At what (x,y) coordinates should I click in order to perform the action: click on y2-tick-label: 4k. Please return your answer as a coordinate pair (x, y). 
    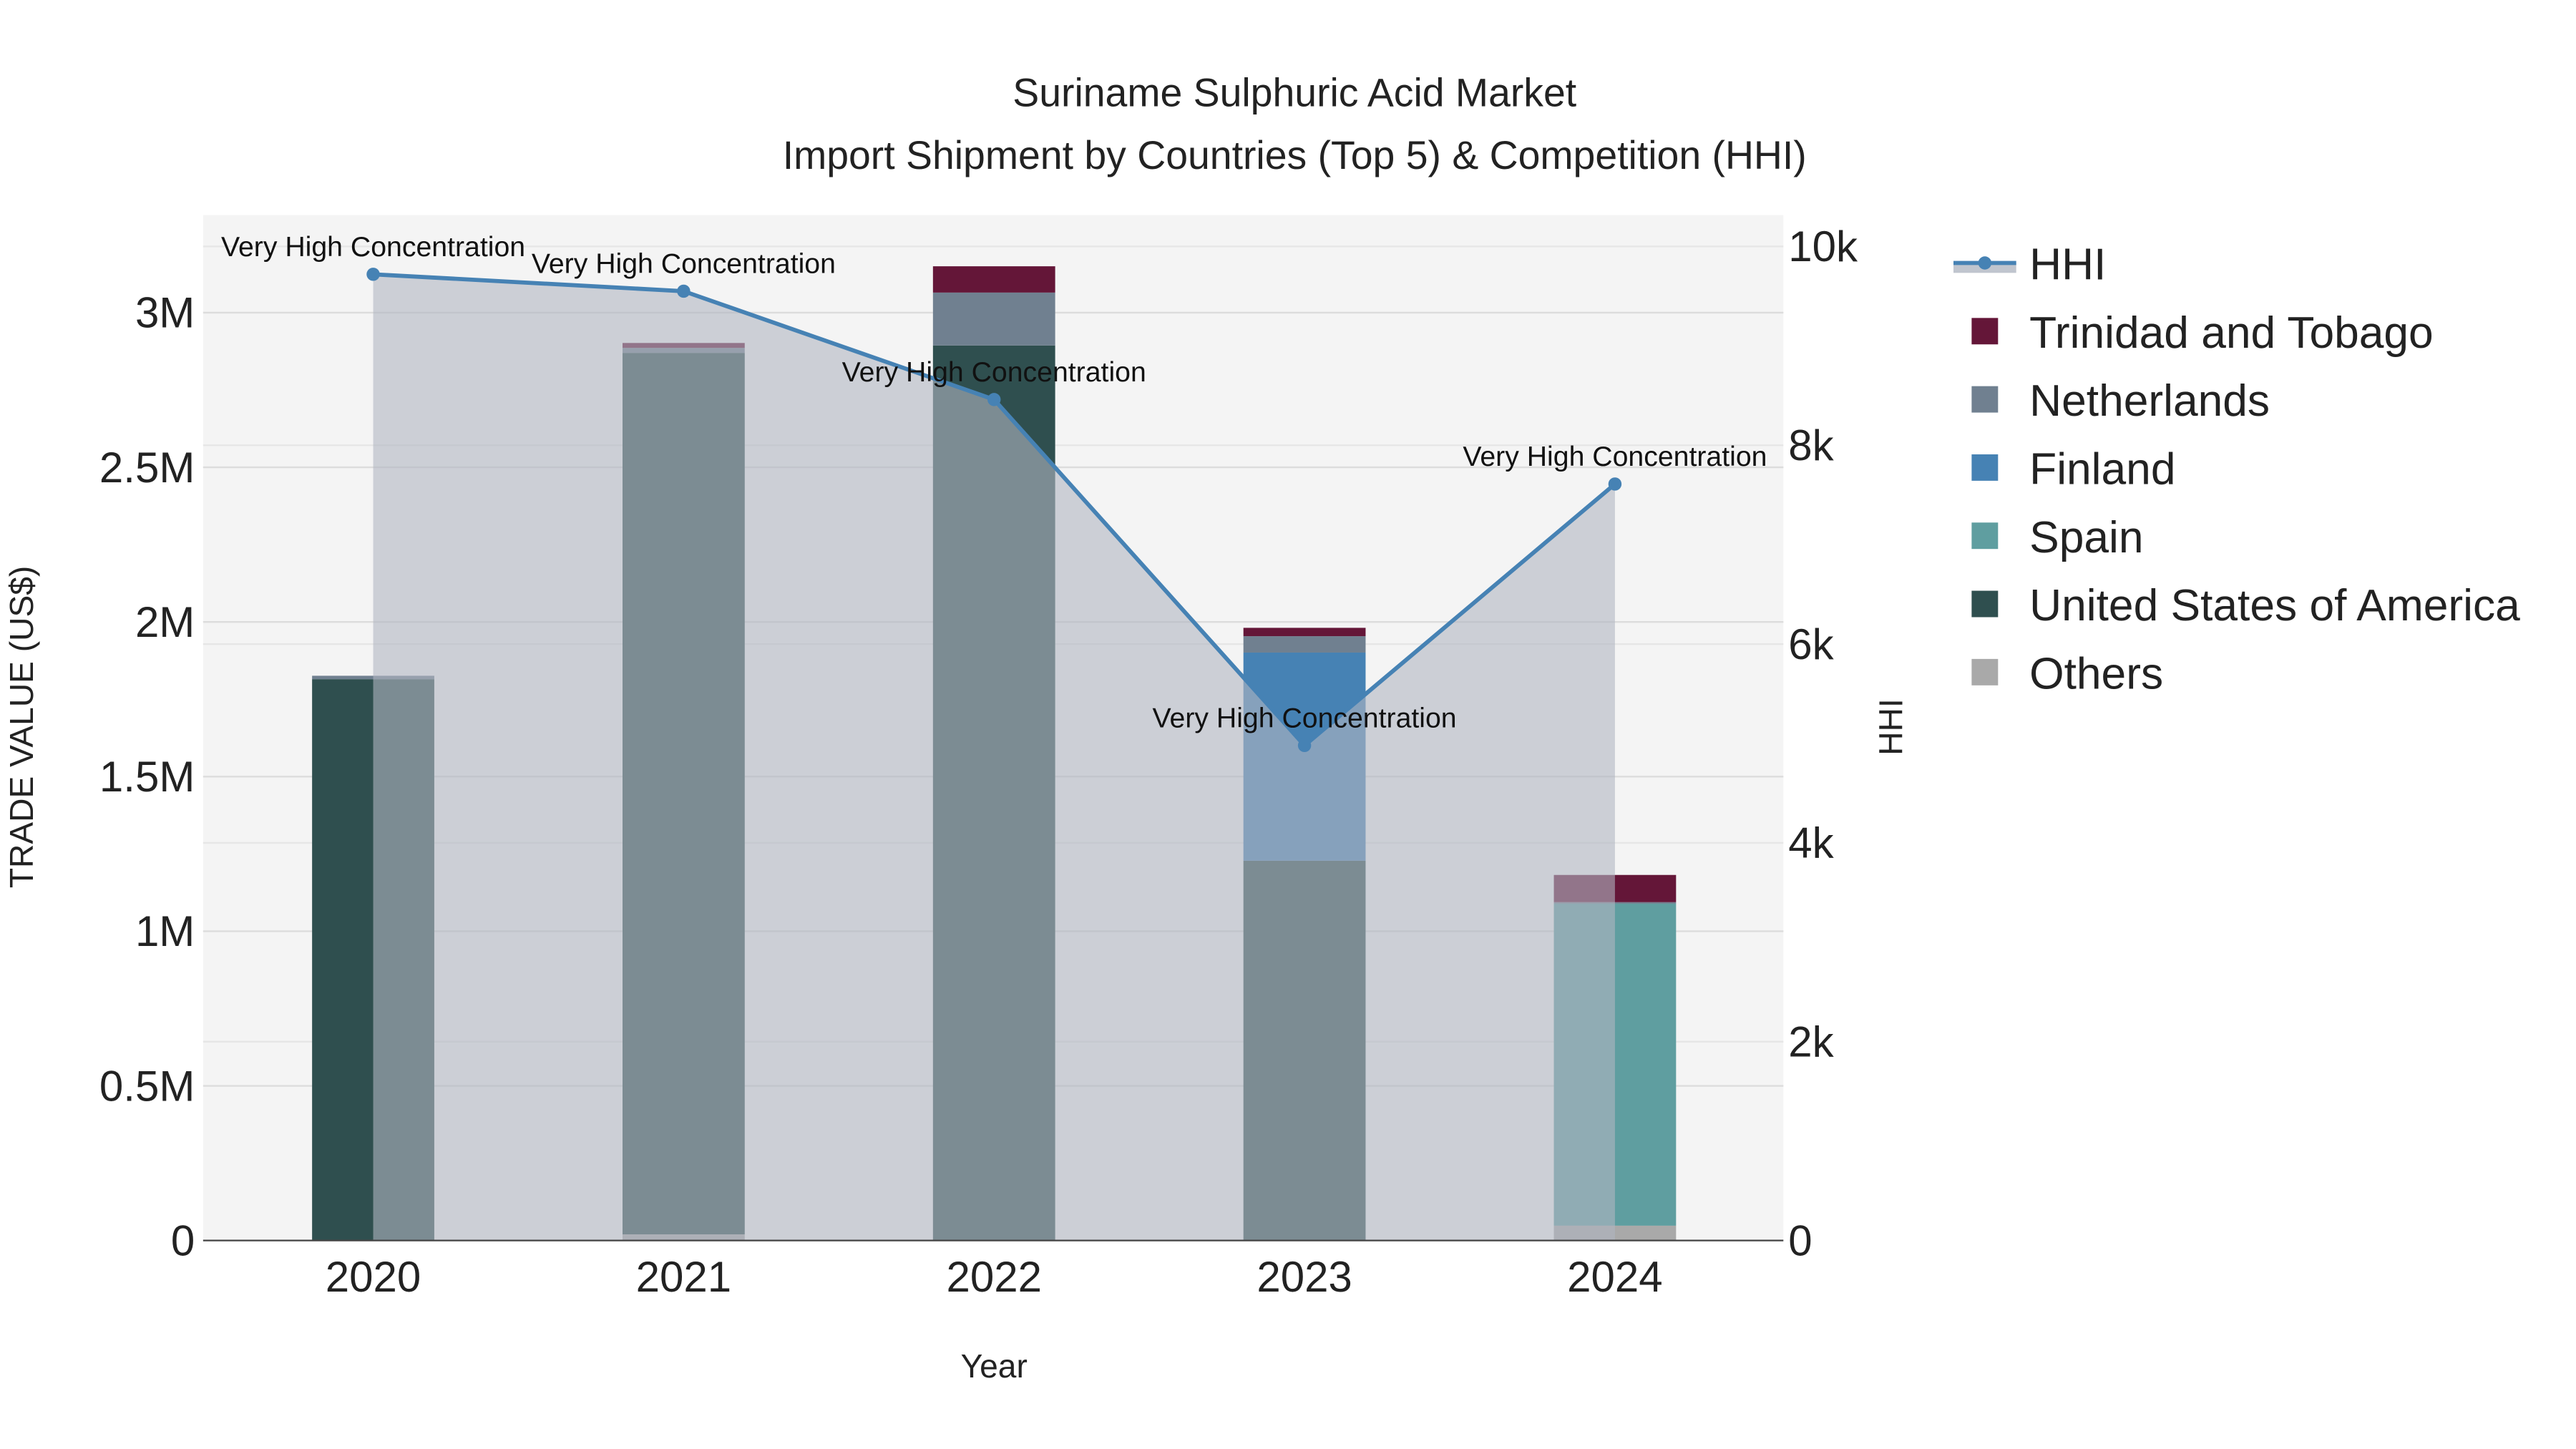
    Looking at the image, I should click on (1811, 843).